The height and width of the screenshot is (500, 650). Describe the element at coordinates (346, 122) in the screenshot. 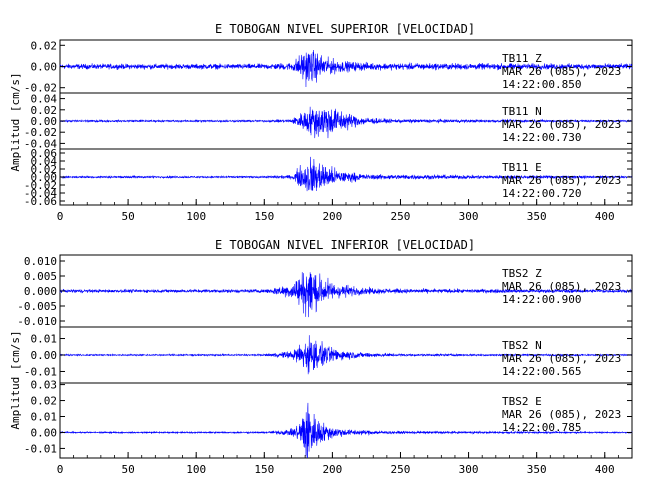

I see `waveform-tb11-n` at that location.